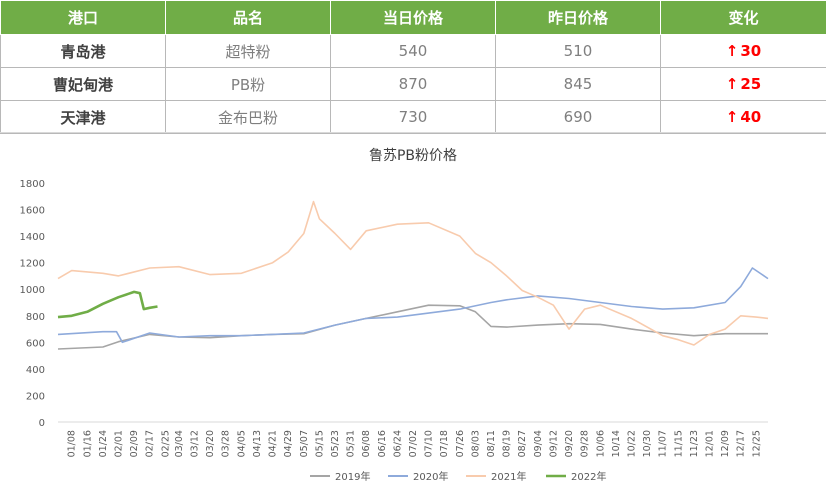  What do you see at coordinates (578, 117) in the screenshot?
I see `yesterday-price-cell: 690` at bounding box center [578, 117].